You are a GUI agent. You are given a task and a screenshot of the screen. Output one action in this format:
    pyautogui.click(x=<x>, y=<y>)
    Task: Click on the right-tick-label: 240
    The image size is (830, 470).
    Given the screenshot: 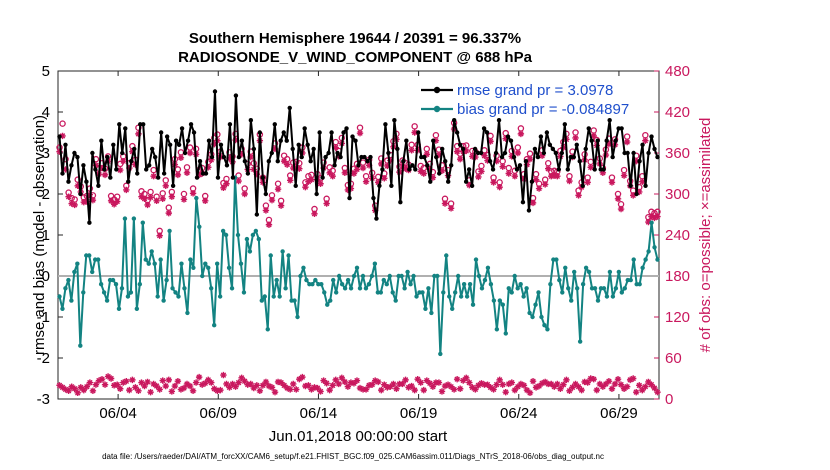 What is the action you would take?
    pyautogui.click(x=677, y=235)
    